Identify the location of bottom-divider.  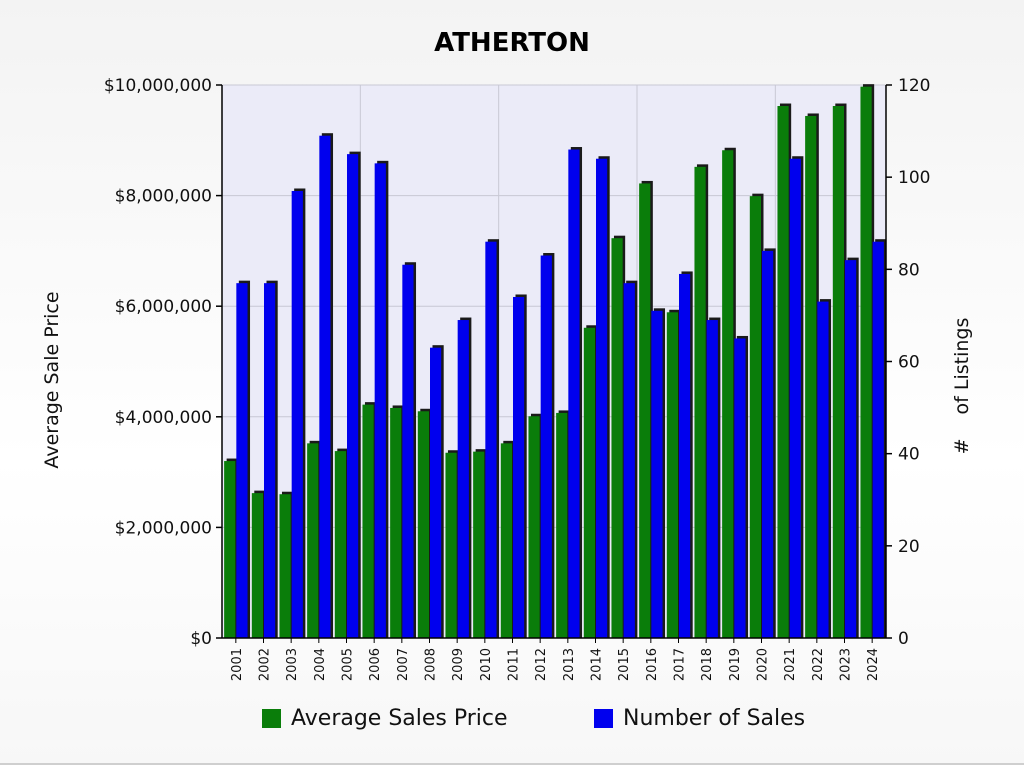
(512, 764).